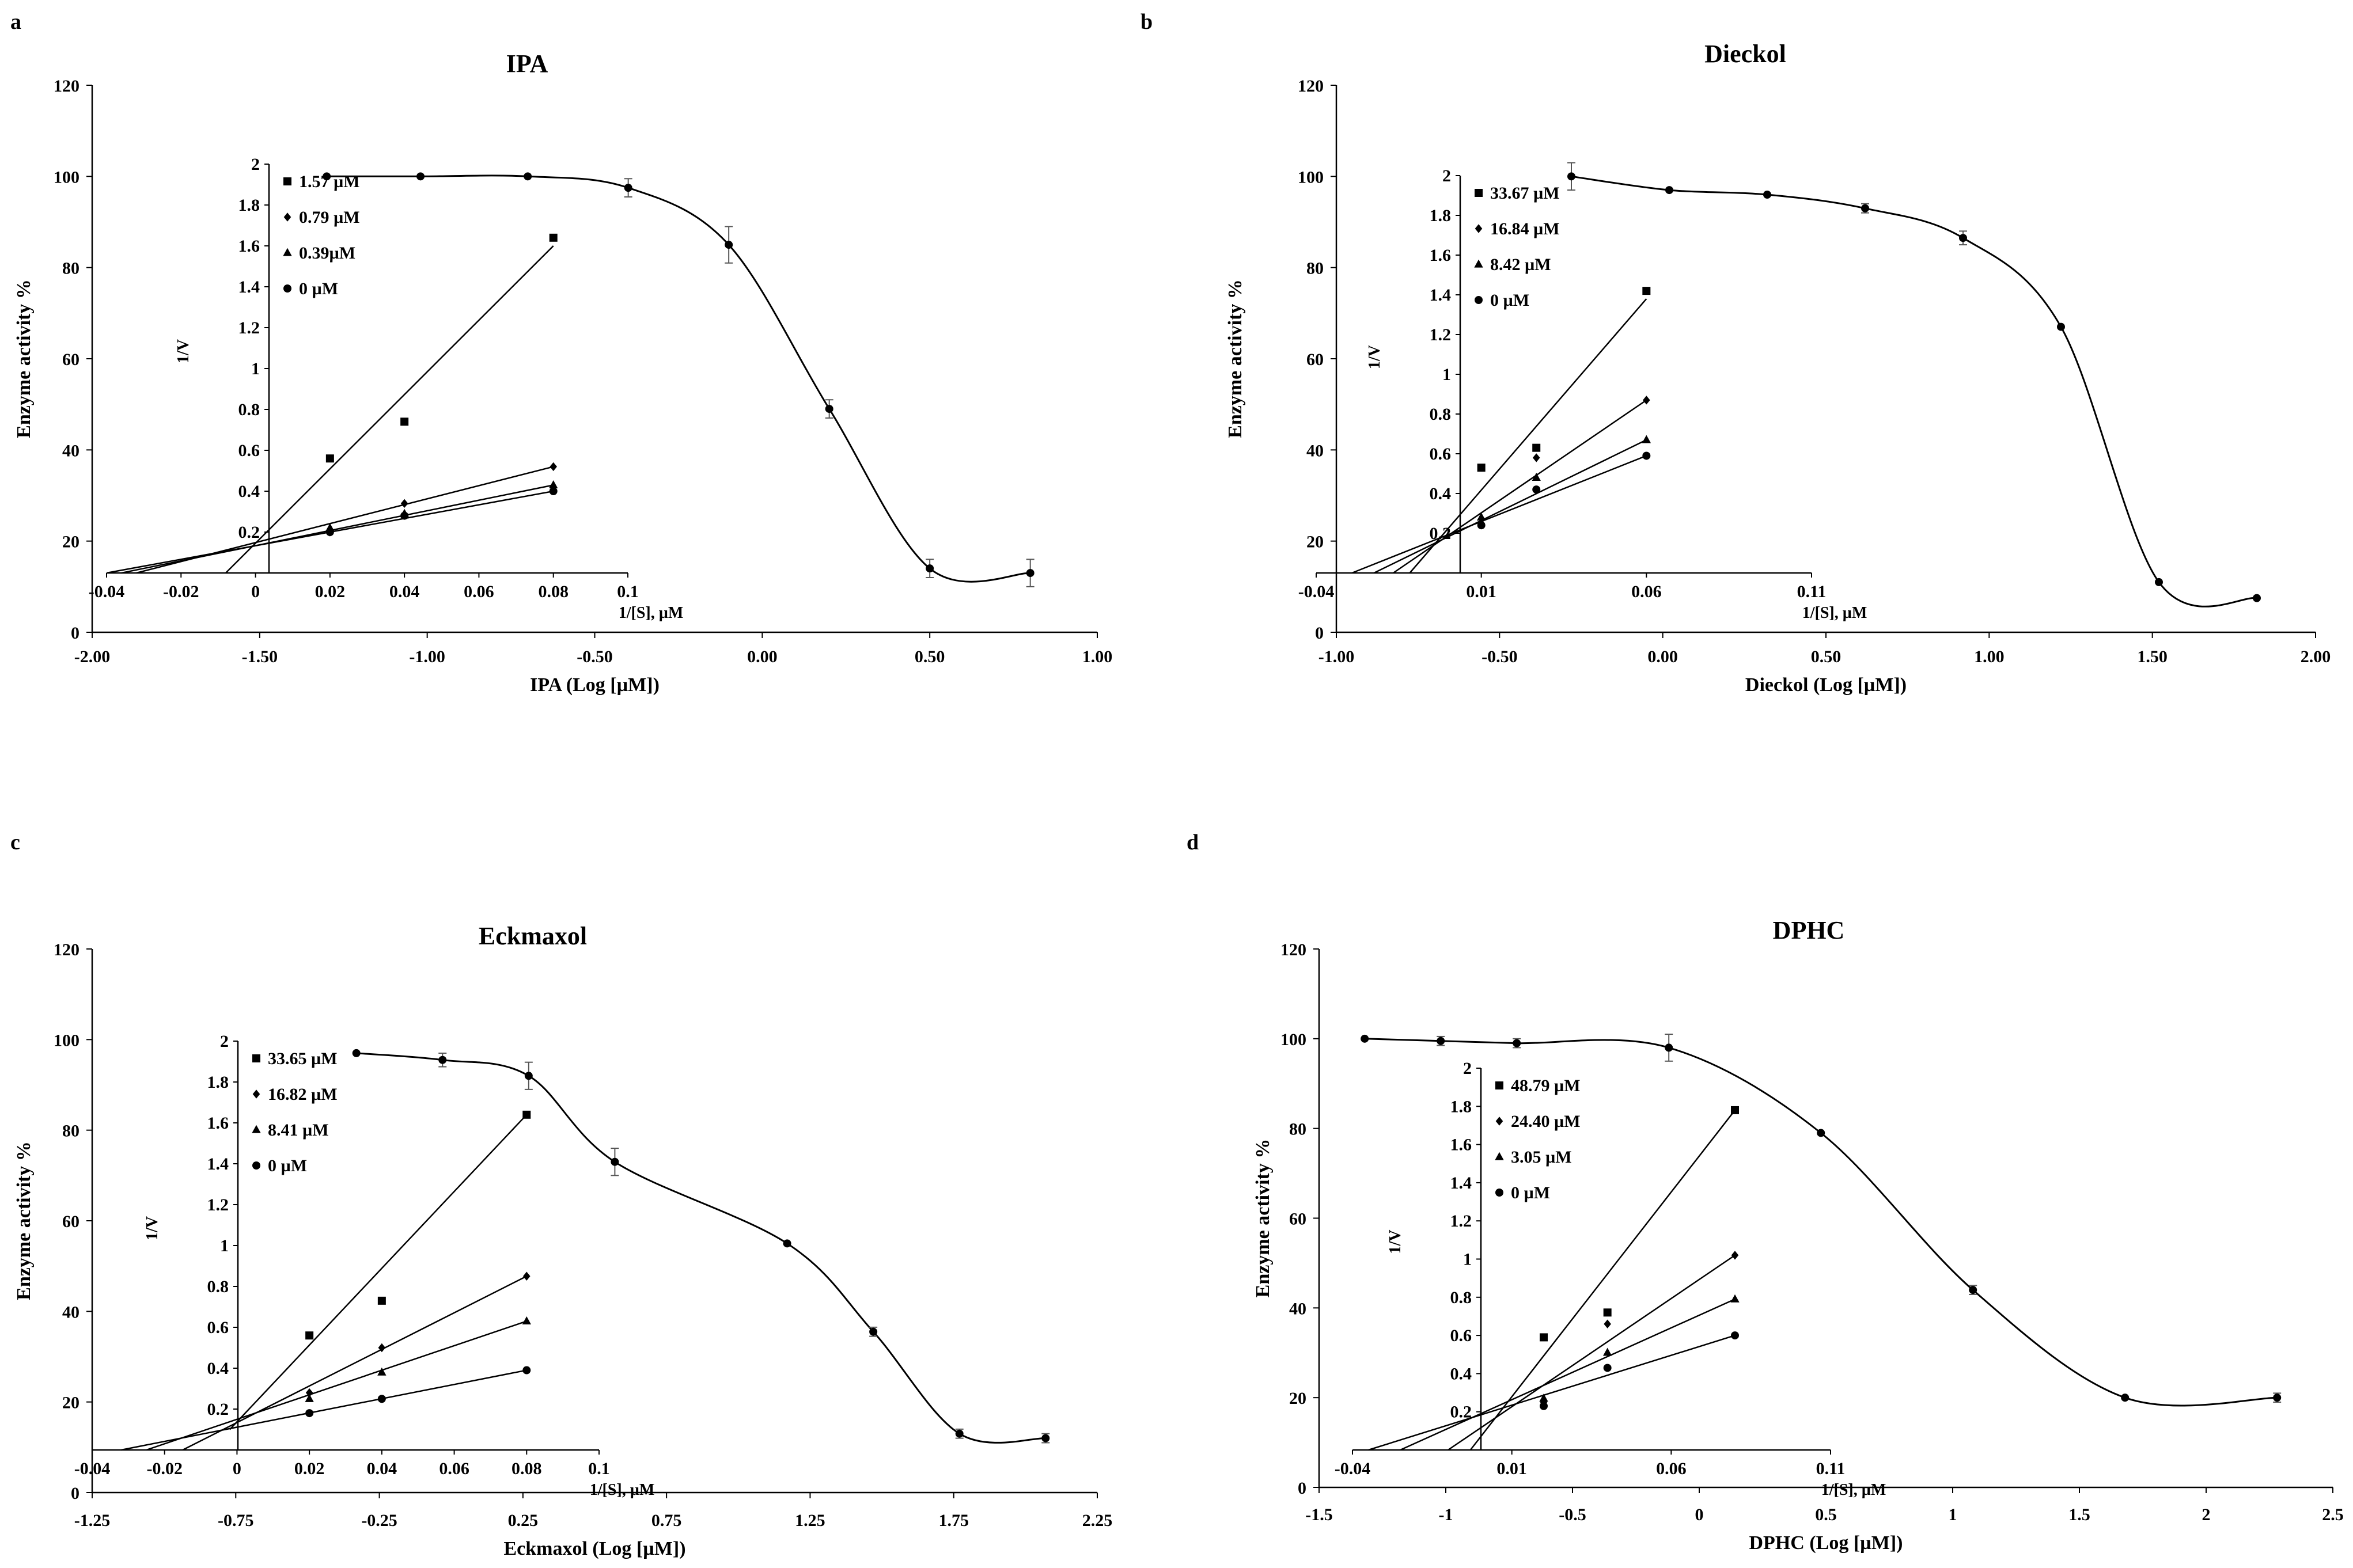 The height and width of the screenshot is (1568, 2353). What do you see at coordinates (1812, 591) in the screenshot?
I see `inset-x-tick-label: 0.11` at bounding box center [1812, 591].